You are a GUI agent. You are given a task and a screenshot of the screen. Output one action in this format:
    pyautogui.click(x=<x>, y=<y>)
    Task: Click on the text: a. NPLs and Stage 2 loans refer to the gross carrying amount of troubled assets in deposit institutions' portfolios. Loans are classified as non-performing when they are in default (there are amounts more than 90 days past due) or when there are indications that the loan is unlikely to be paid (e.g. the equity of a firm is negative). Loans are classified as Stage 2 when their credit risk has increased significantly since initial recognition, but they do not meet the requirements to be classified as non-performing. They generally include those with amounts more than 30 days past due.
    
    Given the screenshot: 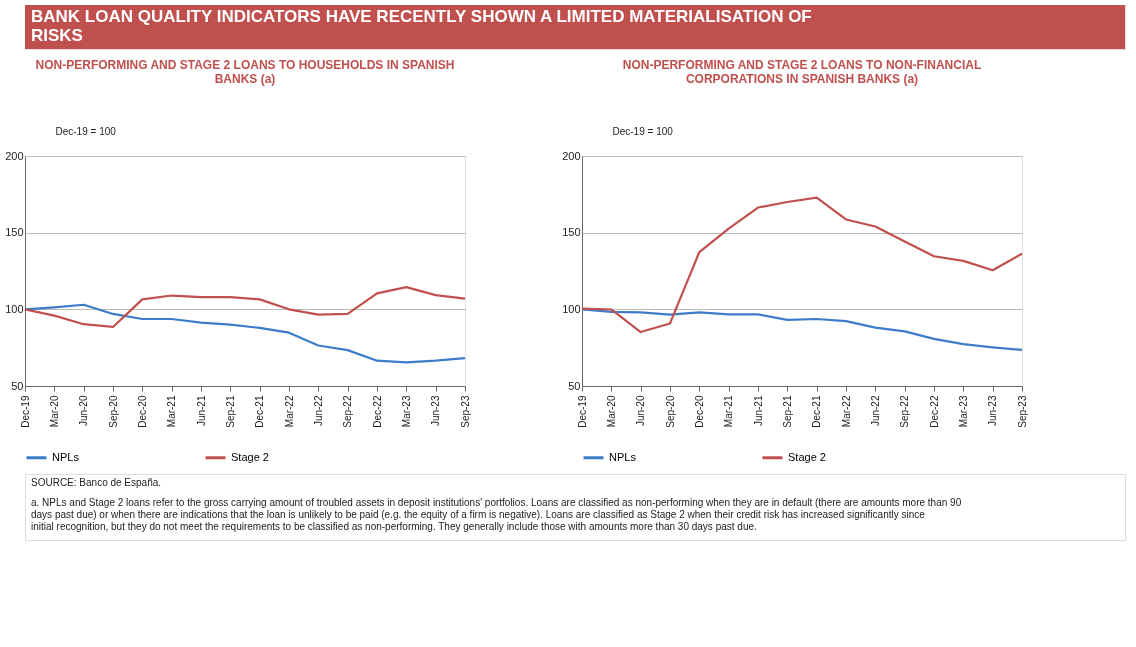 What is the action you would take?
    pyautogui.click(x=496, y=514)
    